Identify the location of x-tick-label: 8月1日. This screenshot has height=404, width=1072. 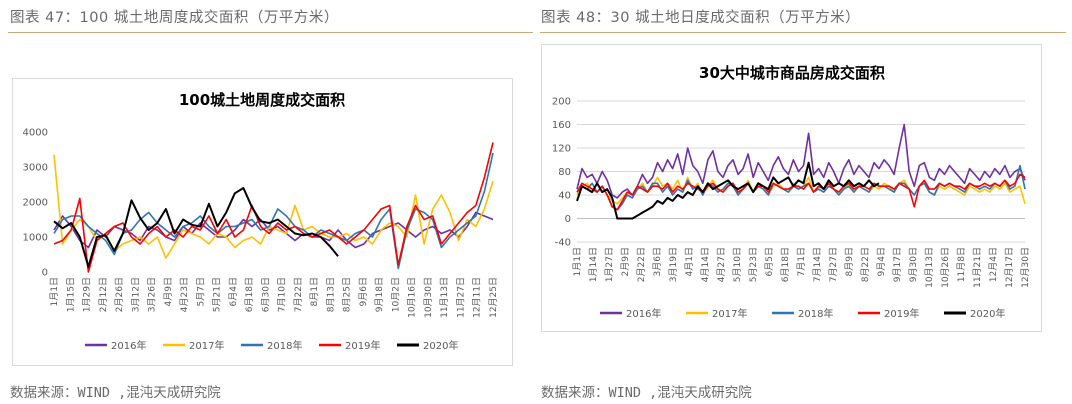
(314, 291).